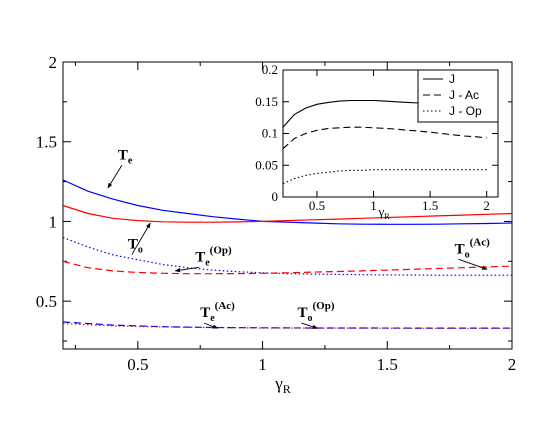 The height and width of the screenshot is (425, 550). What do you see at coordinates (53, 221) in the screenshot?
I see `y-tick-label: 1` at bounding box center [53, 221].